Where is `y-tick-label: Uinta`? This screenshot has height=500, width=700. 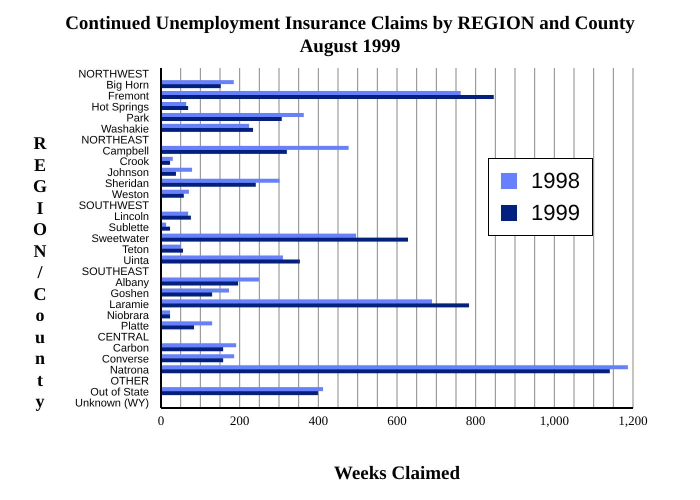
y-tick-label: Uinta is located at coordinates (136, 260).